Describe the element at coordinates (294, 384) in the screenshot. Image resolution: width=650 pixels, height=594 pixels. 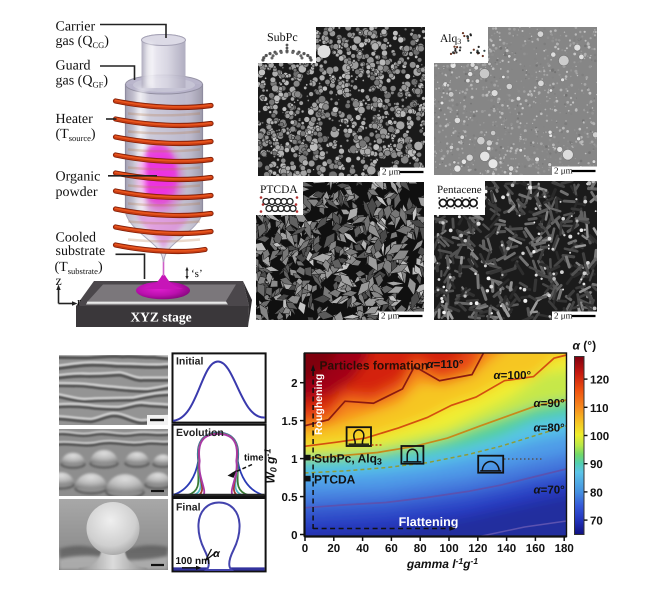
I see `svg-text: 2` at that location.